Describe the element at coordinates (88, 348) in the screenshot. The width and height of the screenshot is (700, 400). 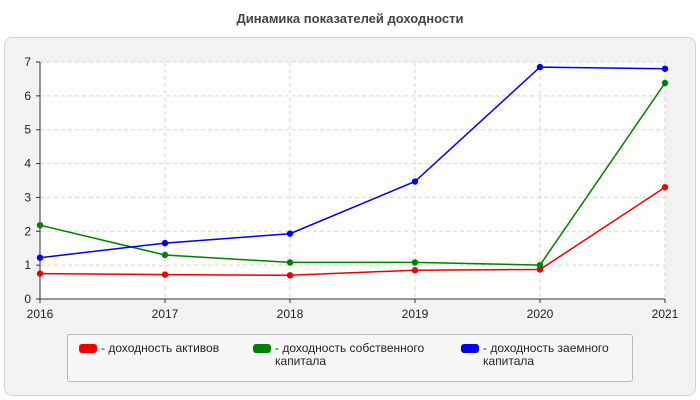
I see `legend-swatch-red` at that location.